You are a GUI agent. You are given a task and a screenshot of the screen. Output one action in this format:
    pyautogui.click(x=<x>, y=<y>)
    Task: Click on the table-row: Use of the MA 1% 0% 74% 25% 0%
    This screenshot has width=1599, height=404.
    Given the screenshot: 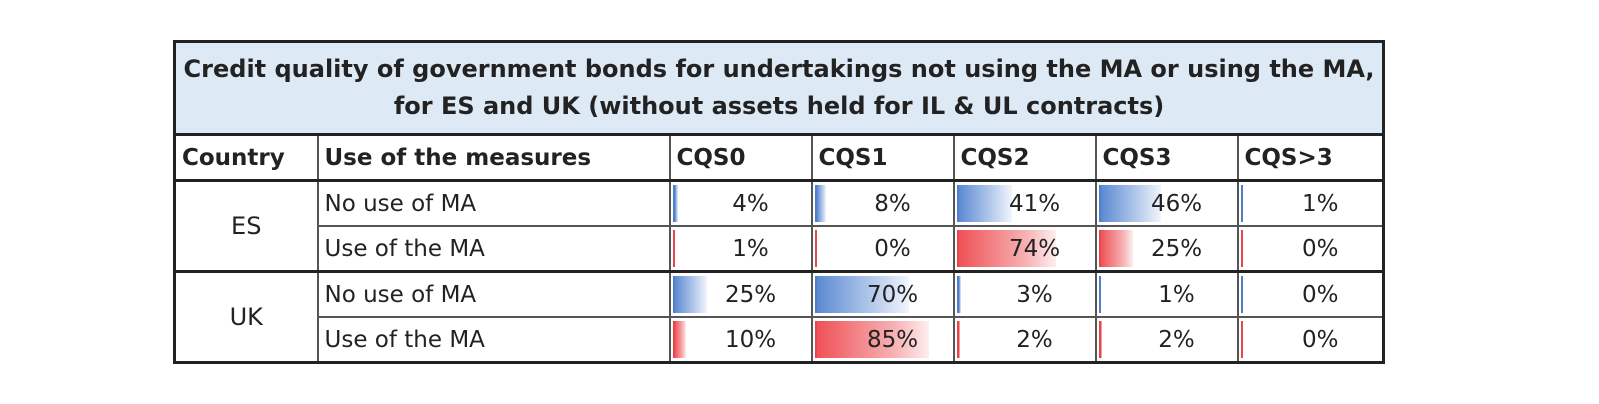 What is the action you would take?
    pyautogui.click(x=780, y=249)
    